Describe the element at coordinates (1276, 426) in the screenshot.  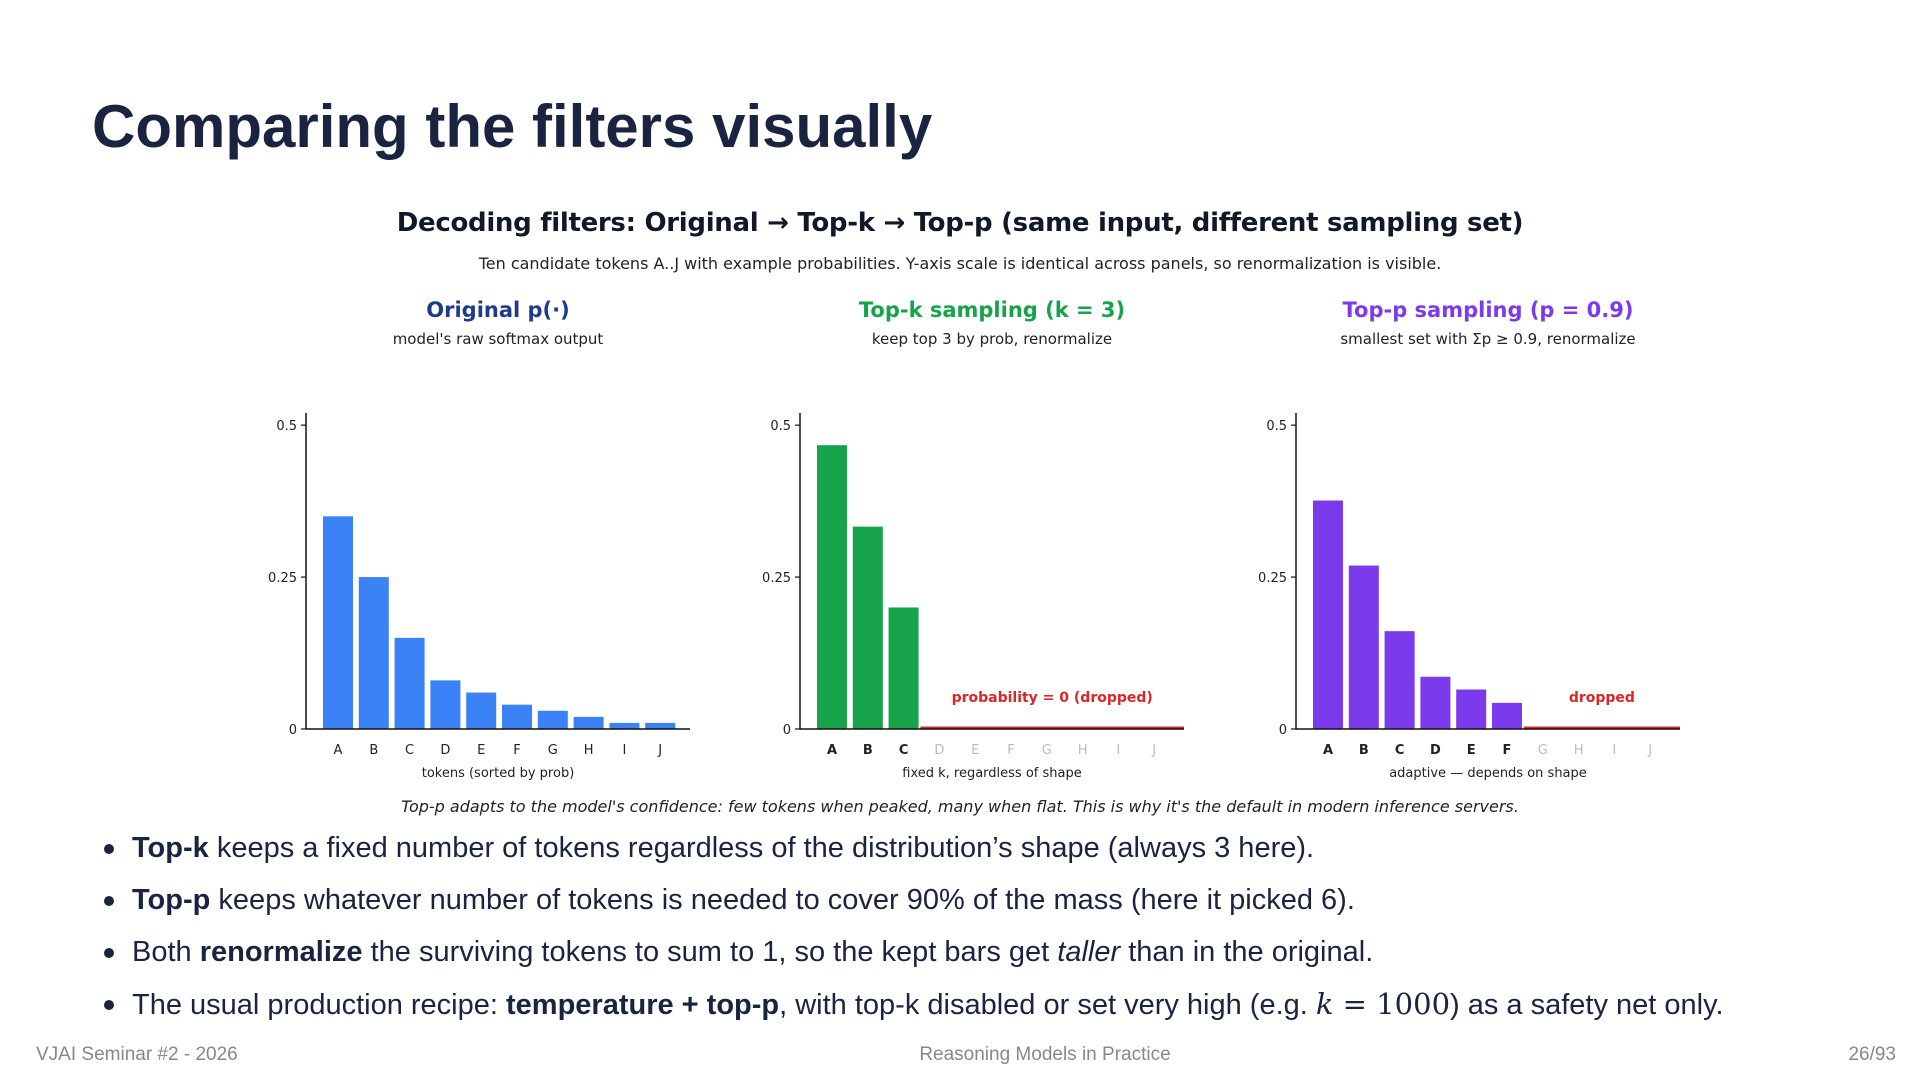
I see `y-tick-label-topp: 0.5` at that location.